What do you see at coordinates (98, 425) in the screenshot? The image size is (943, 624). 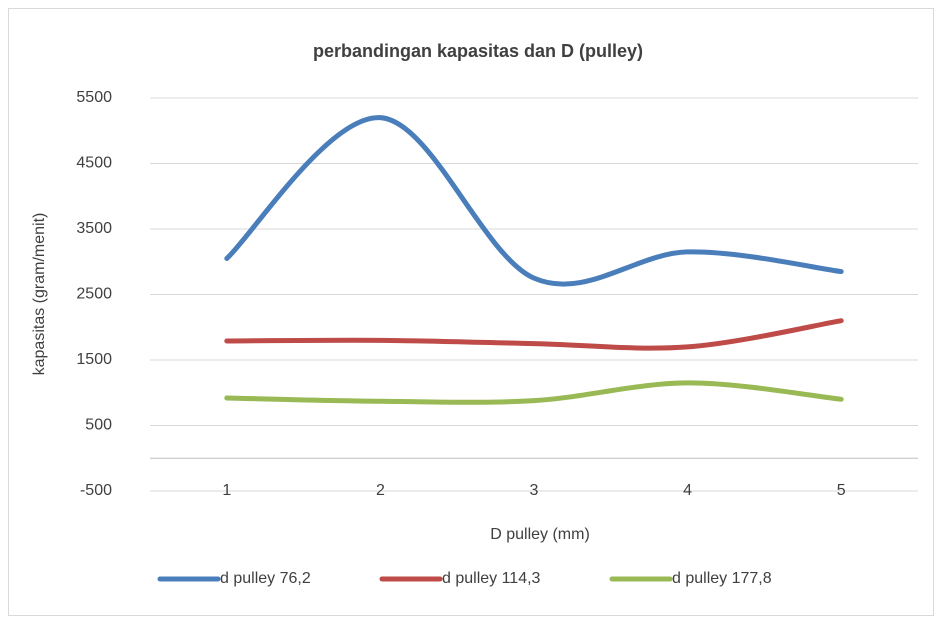 I see `y-tick-label: 500` at bounding box center [98, 425].